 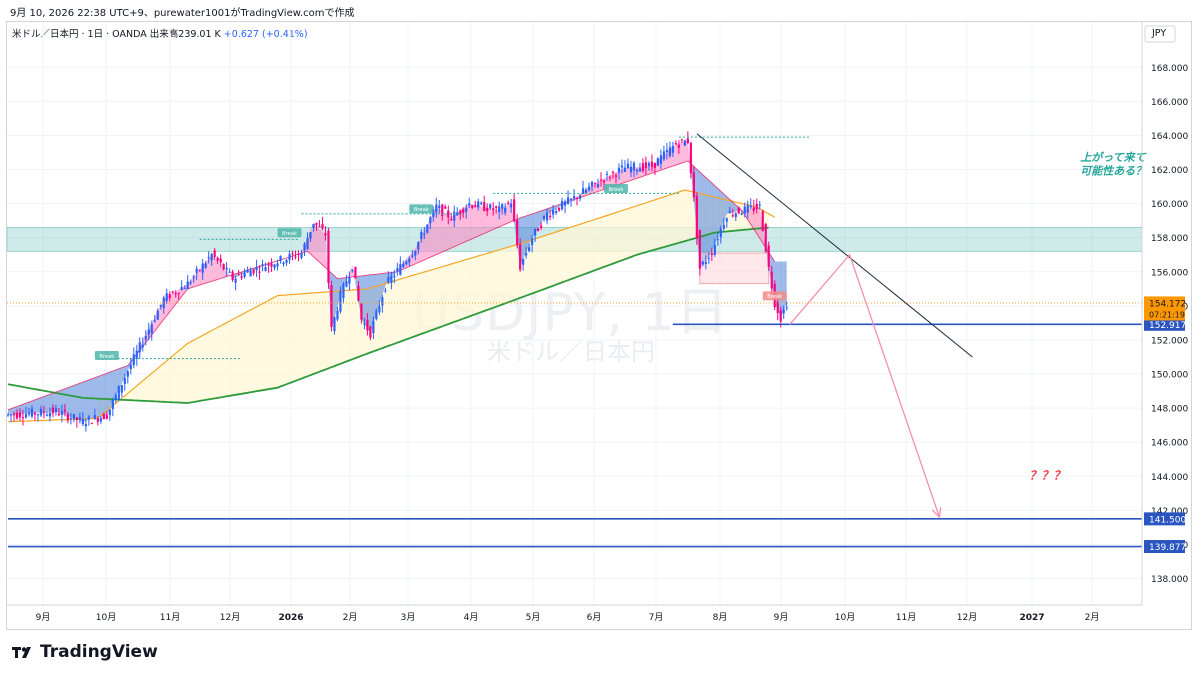 What do you see at coordinates (1169, 171) in the screenshot?
I see `price-tick-label: 162.000` at bounding box center [1169, 171].